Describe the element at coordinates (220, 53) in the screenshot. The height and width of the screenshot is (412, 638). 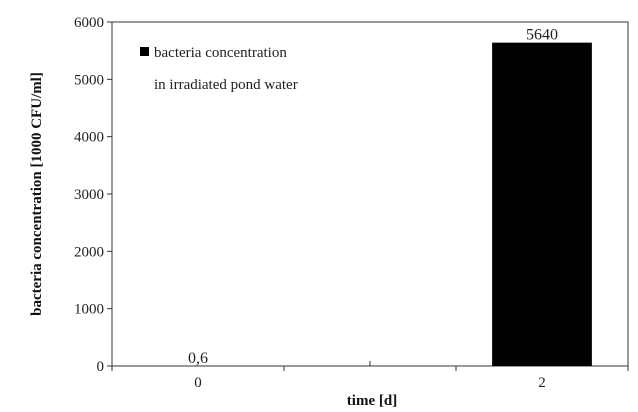
I see `legend-label-line-1: bacteria concentration` at that location.